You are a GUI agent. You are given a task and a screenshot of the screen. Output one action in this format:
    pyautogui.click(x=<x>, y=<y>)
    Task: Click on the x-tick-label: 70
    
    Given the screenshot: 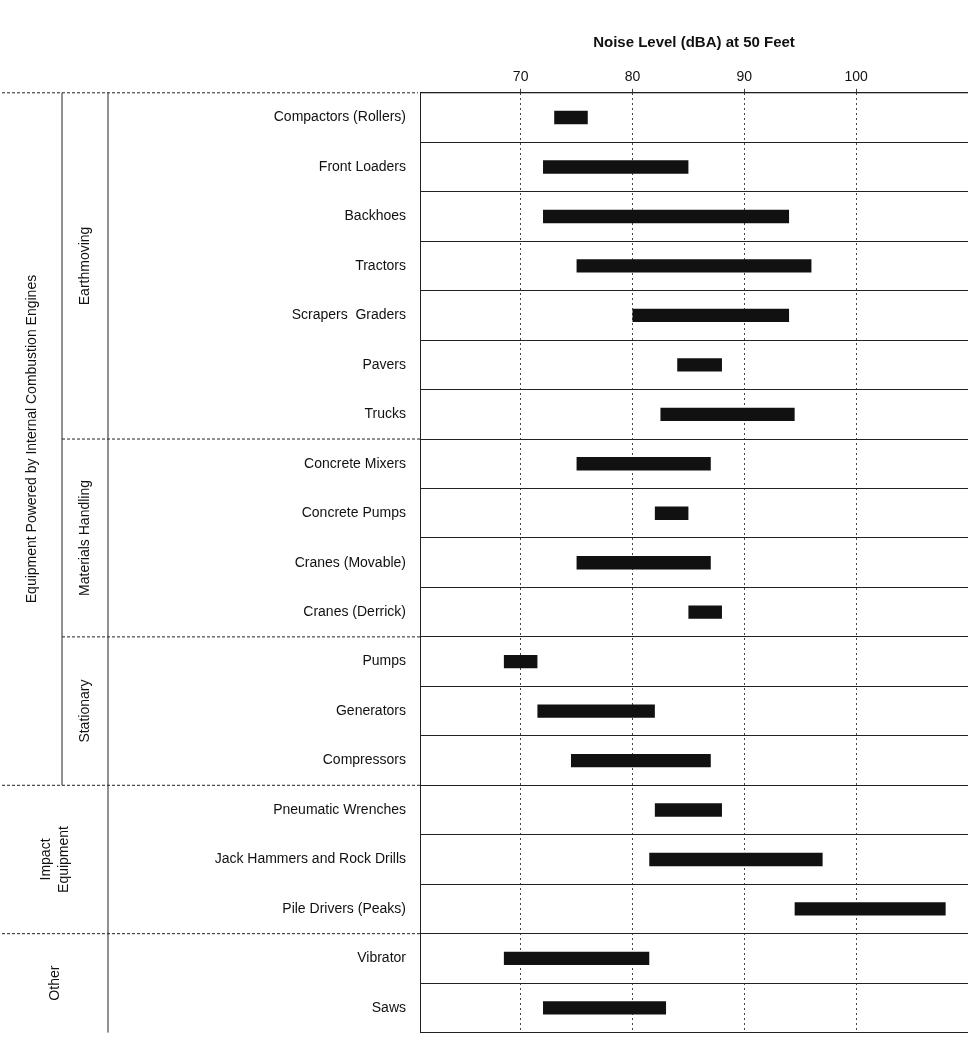 What is the action you would take?
    pyautogui.click(x=520, y=76)
    